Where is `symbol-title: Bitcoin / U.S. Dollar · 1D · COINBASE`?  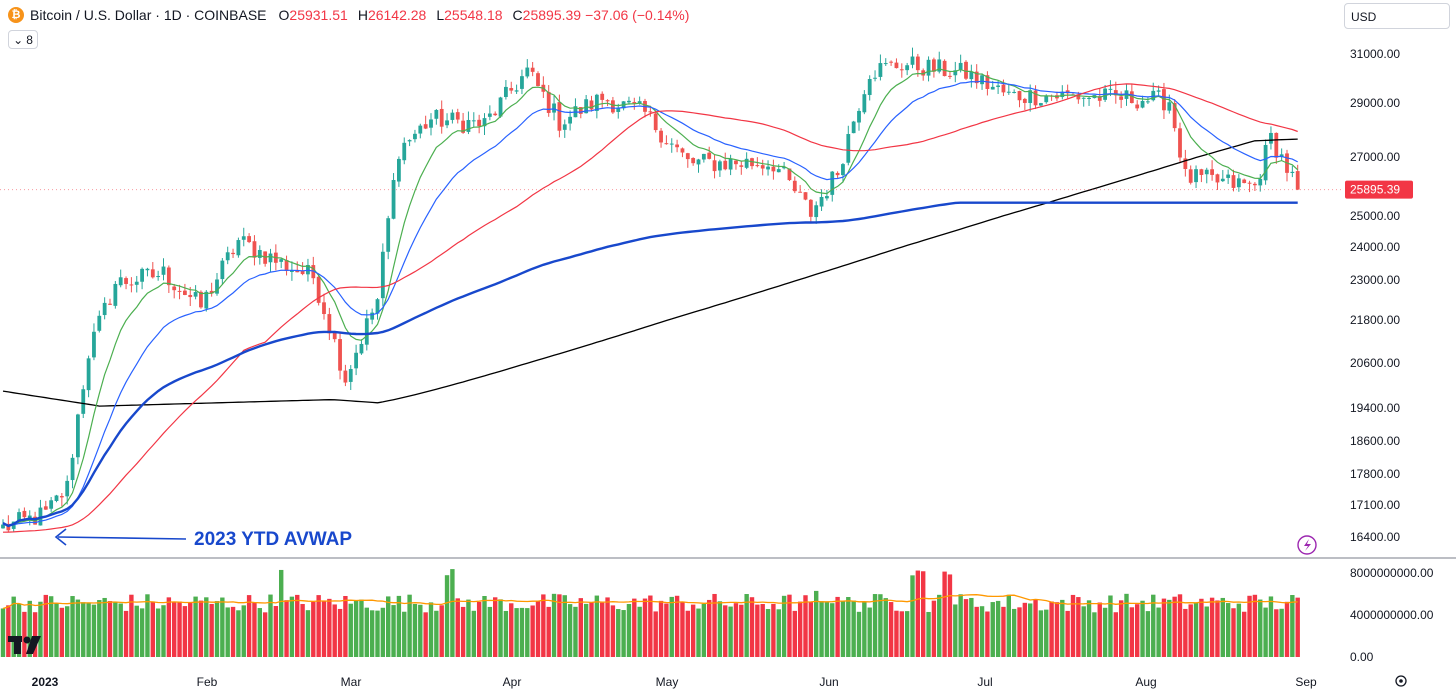
symbol-title: Bitcoin / U.S. Dollar · 1D · COINBASE is located at coordinates (148, 15).